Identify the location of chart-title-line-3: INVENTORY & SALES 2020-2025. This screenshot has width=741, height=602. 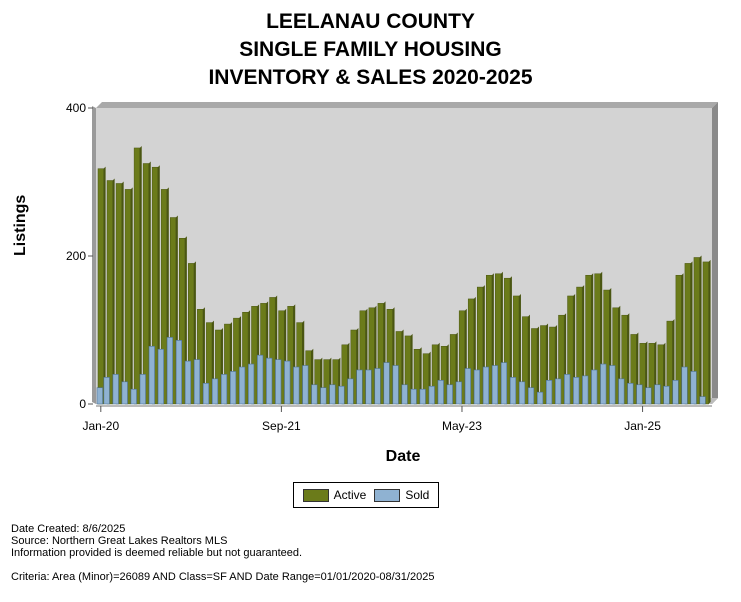
(370, 77).